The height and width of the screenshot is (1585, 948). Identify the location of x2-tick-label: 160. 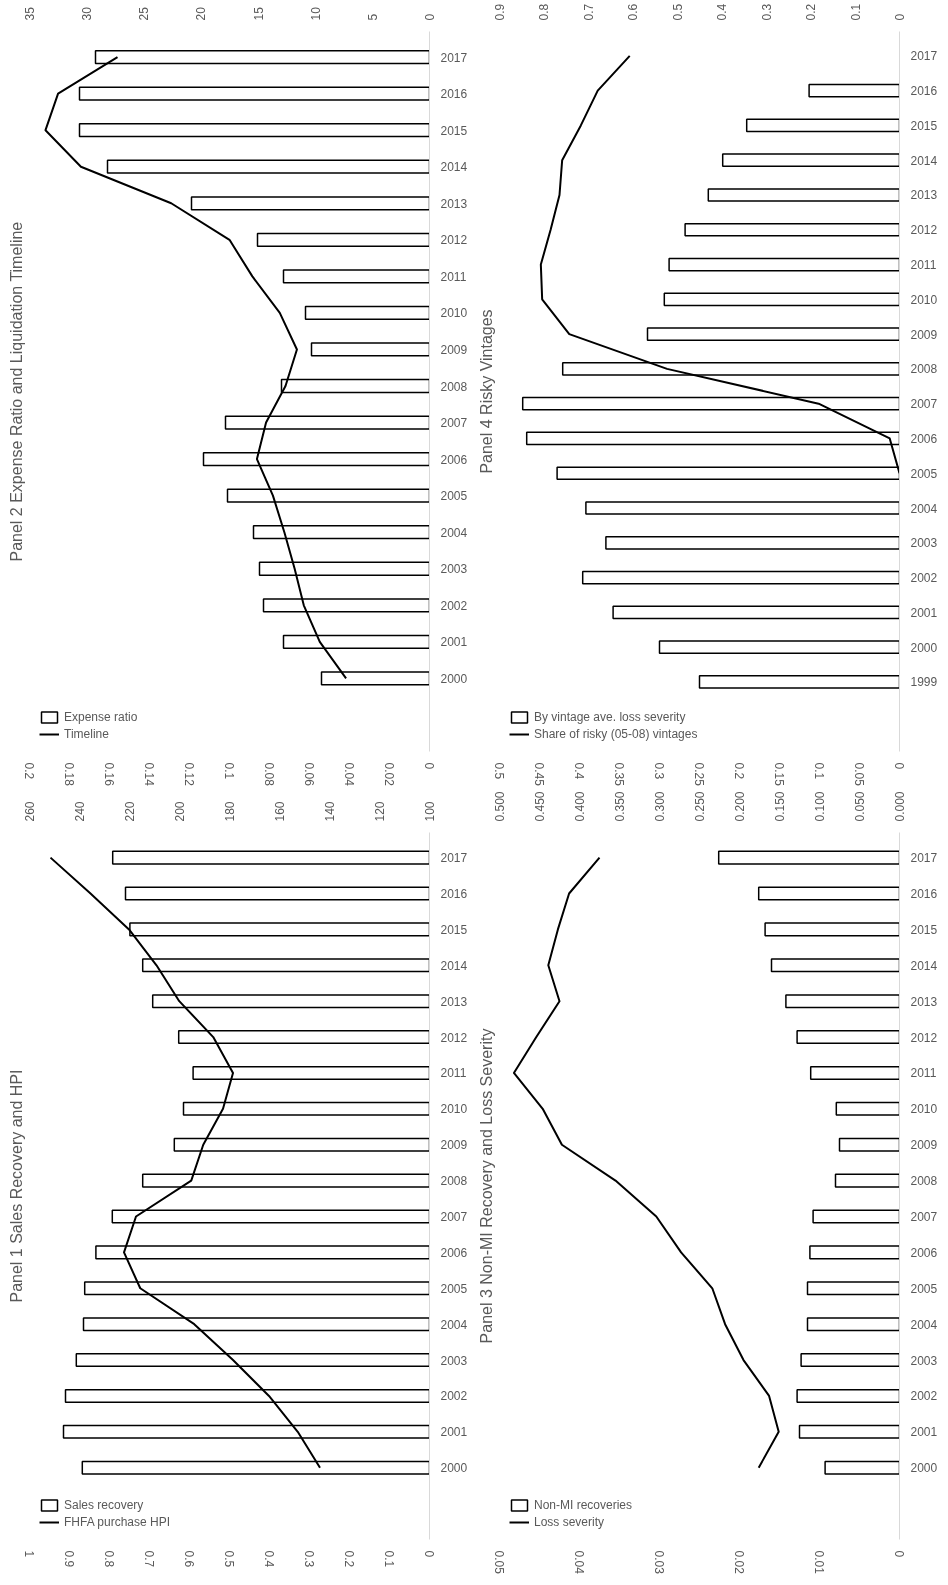
(280, 811).